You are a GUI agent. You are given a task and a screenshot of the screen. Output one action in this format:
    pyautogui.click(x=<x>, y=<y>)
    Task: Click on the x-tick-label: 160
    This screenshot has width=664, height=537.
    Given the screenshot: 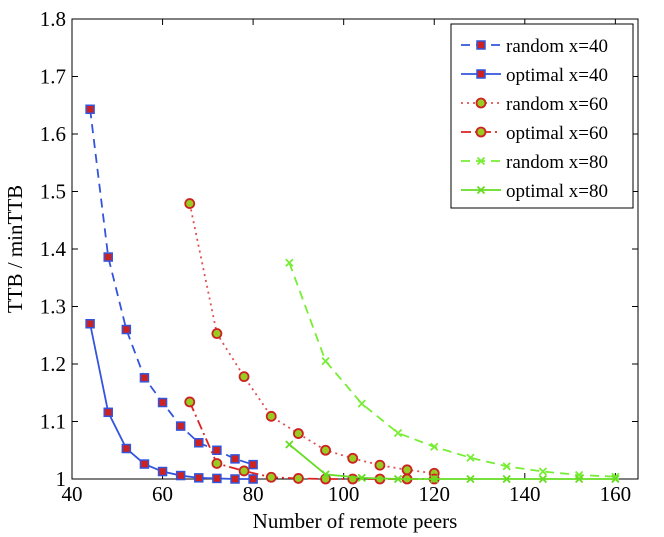 What is the action you would take?
    pyautogui.click(x=616, y=494)
    